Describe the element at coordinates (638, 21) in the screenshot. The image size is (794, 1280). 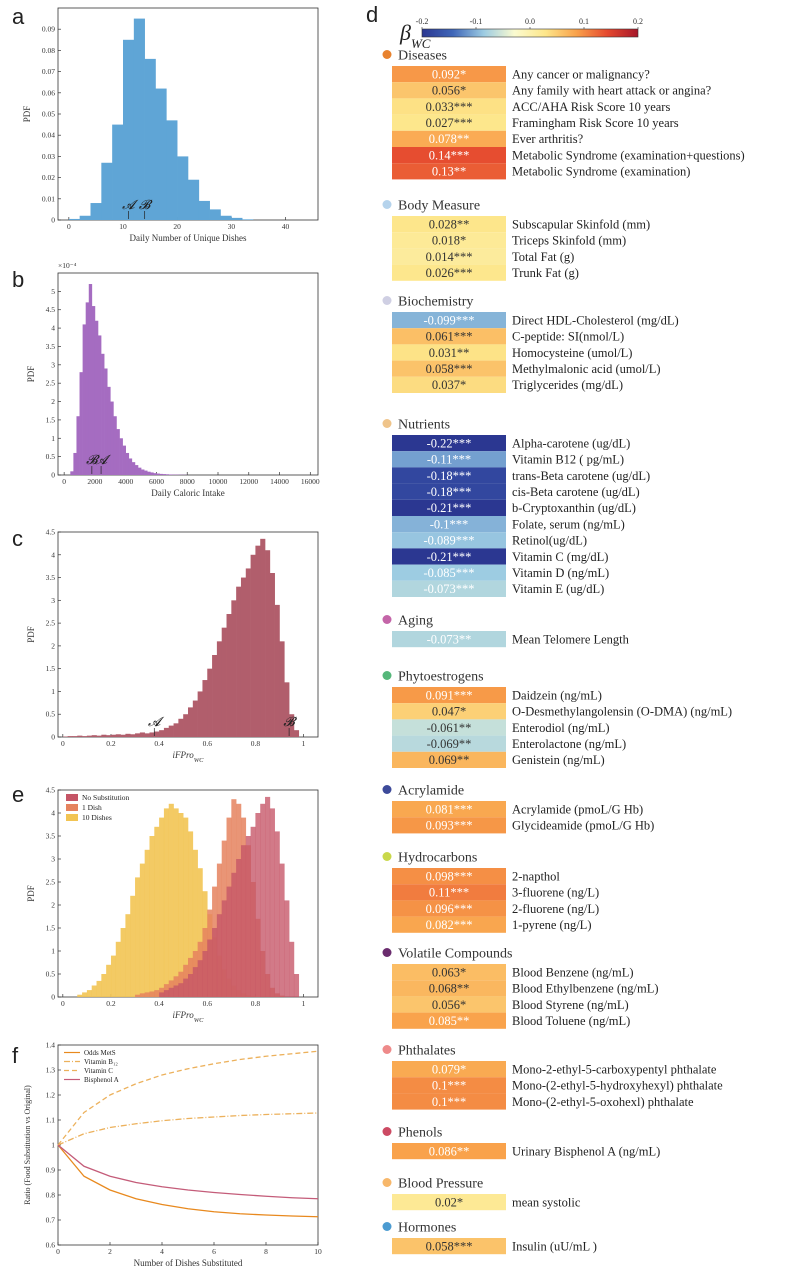
I see `colorbar-tick-label: 0.2` at that location.